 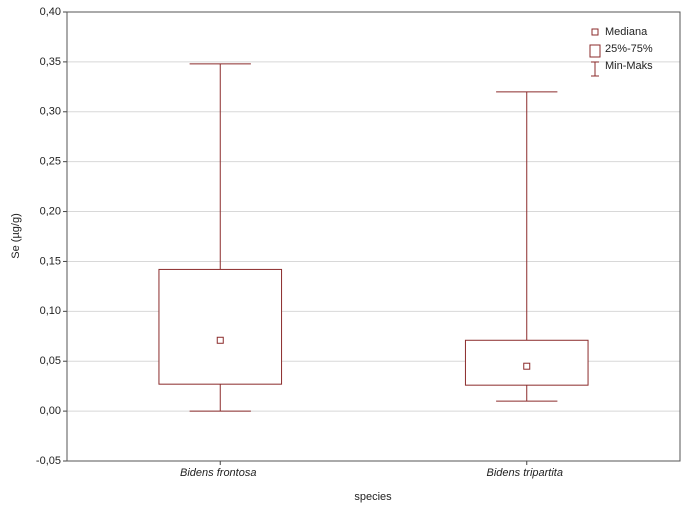 I want to click on x-axis-label: species, so click(x=373, y=497).